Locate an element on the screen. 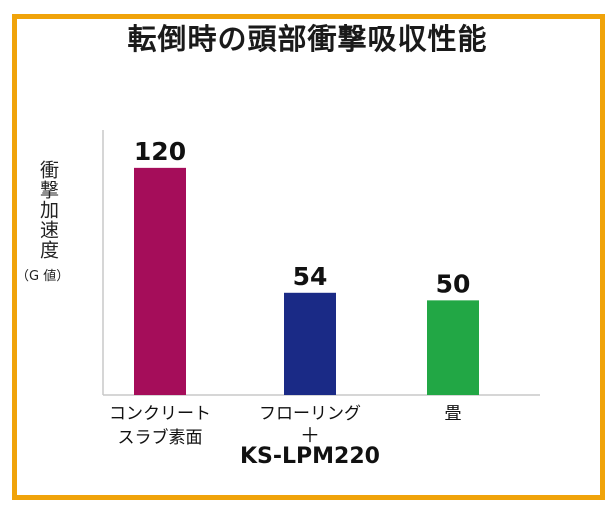 The height and width of the screenshot is (518, 615). x-tick-label-line: 畳 is located at coordinates (453, 414).